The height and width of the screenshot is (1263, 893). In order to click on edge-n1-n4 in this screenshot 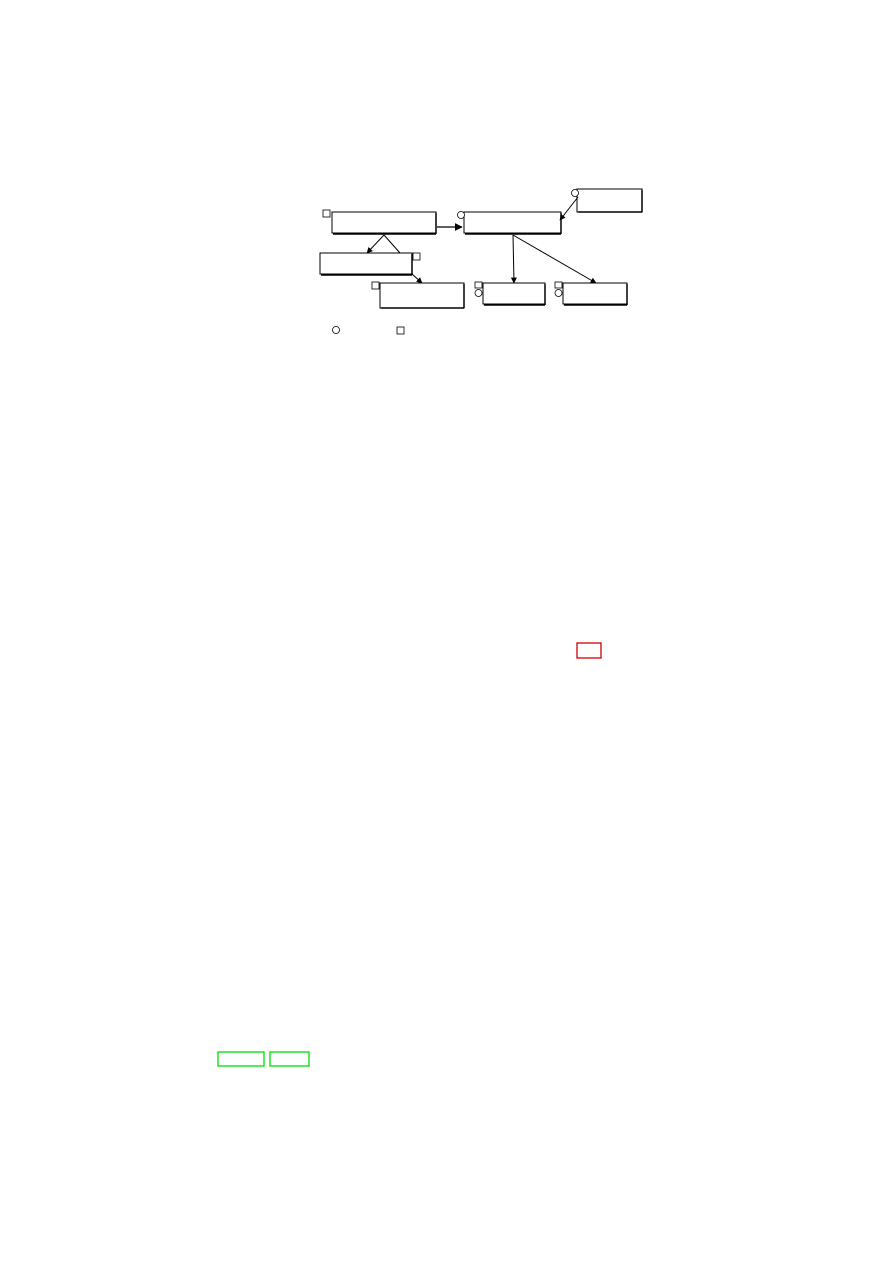, I will do `click(375, 244)`.